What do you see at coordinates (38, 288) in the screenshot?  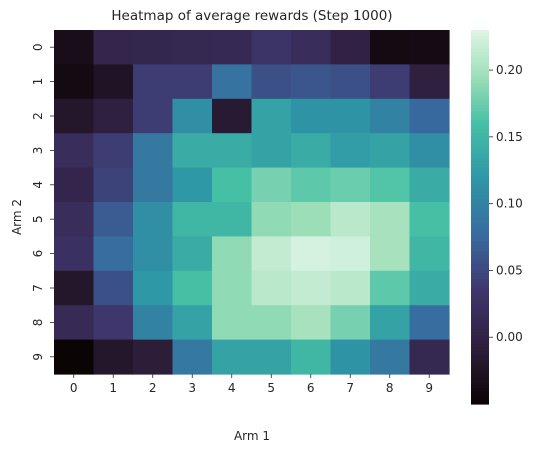 I see `y-tick-label: 7` at bounding box center [38, 288].